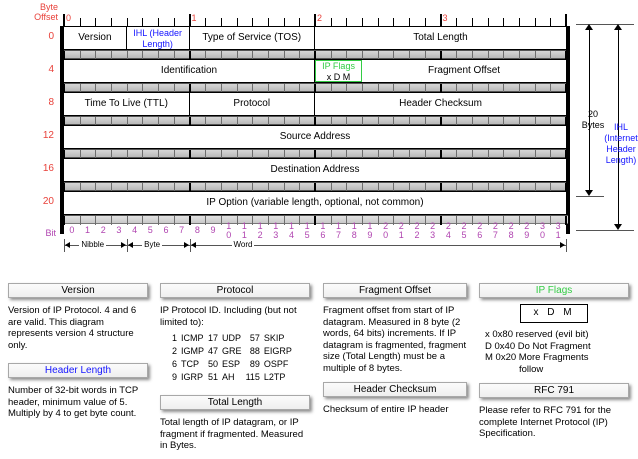 The image size is (638, 459). Describe the element at coordinates (88, 230) in the screenshot. I see `bit-number: 1` at that location.